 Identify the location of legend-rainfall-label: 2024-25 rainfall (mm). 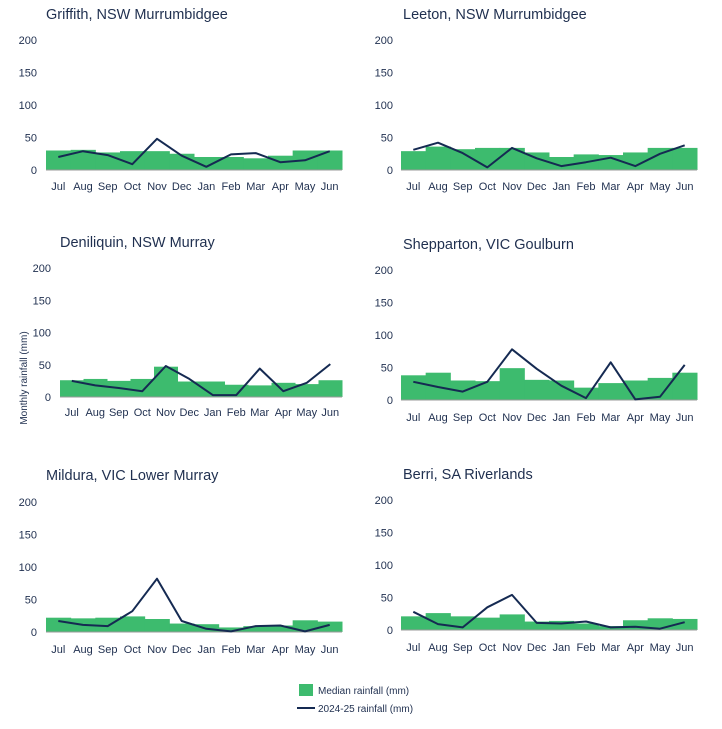
(365, 709).